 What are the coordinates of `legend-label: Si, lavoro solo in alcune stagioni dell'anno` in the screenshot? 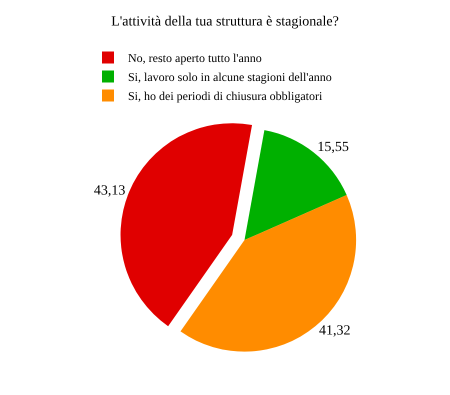 It's located at (230, 77).